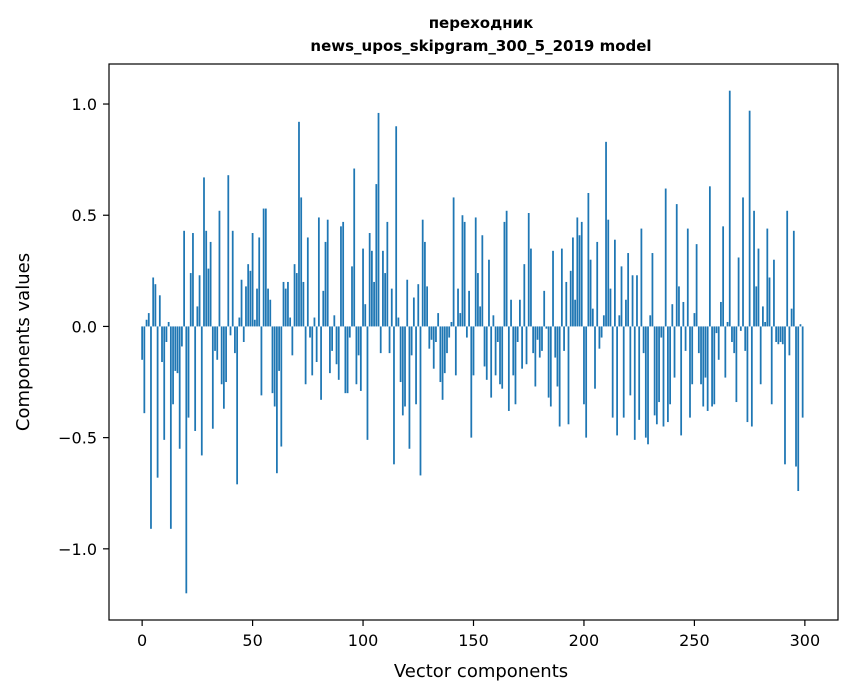  What do you see at coordinates (481, 23) in the screenshot?
I see `chart-title: переходник` at bounding box center [481, 23].